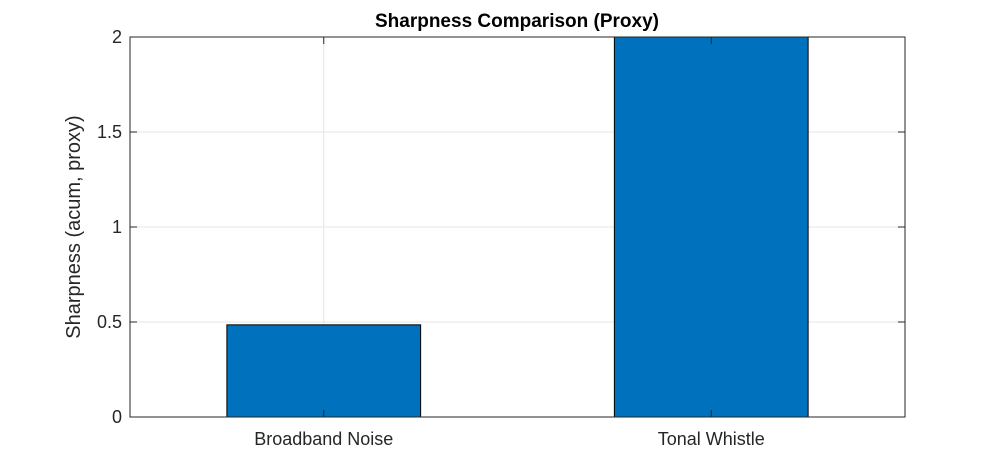  Describe the element at coordinates (74, 226) in the screenshot. I see `y-axis-label: Sharpness (acum, proxy)` at that location.